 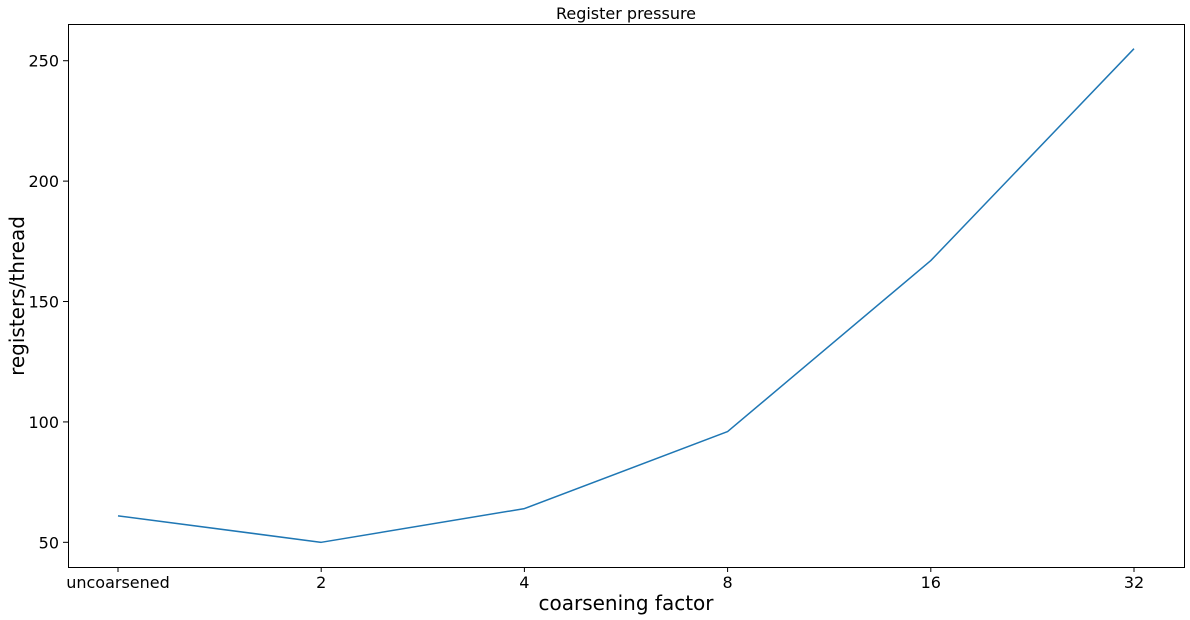 I want to click on y-tick-label: 100, so click(x=43, y=422).